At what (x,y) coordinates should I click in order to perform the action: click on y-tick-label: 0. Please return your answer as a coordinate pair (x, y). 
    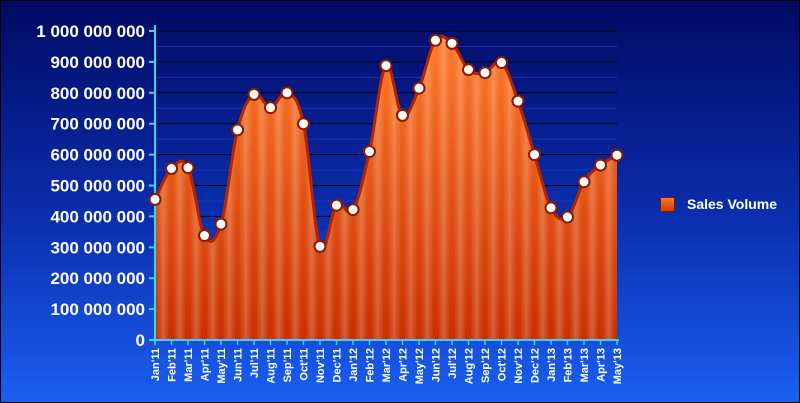
    Looking at the image, I should click on (140, 340).